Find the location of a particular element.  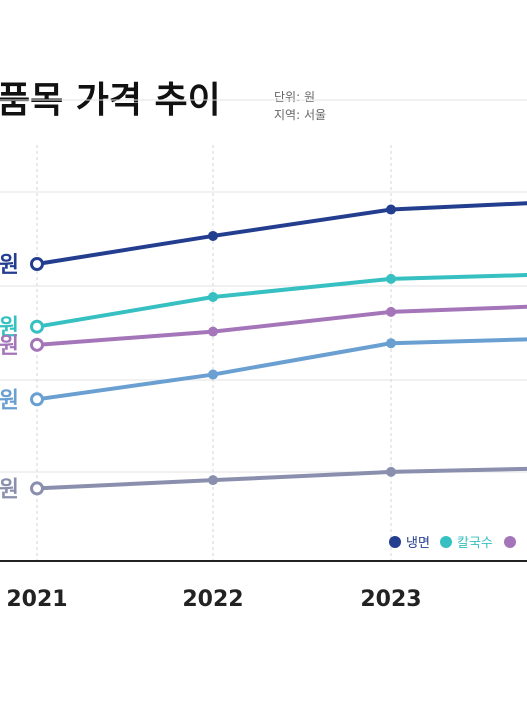

series-1-start-label: 원 is located at coordinates (9, 328).